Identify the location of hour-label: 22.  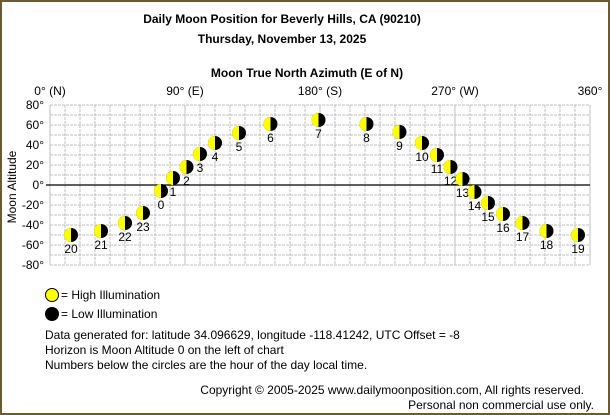
(125, 237).